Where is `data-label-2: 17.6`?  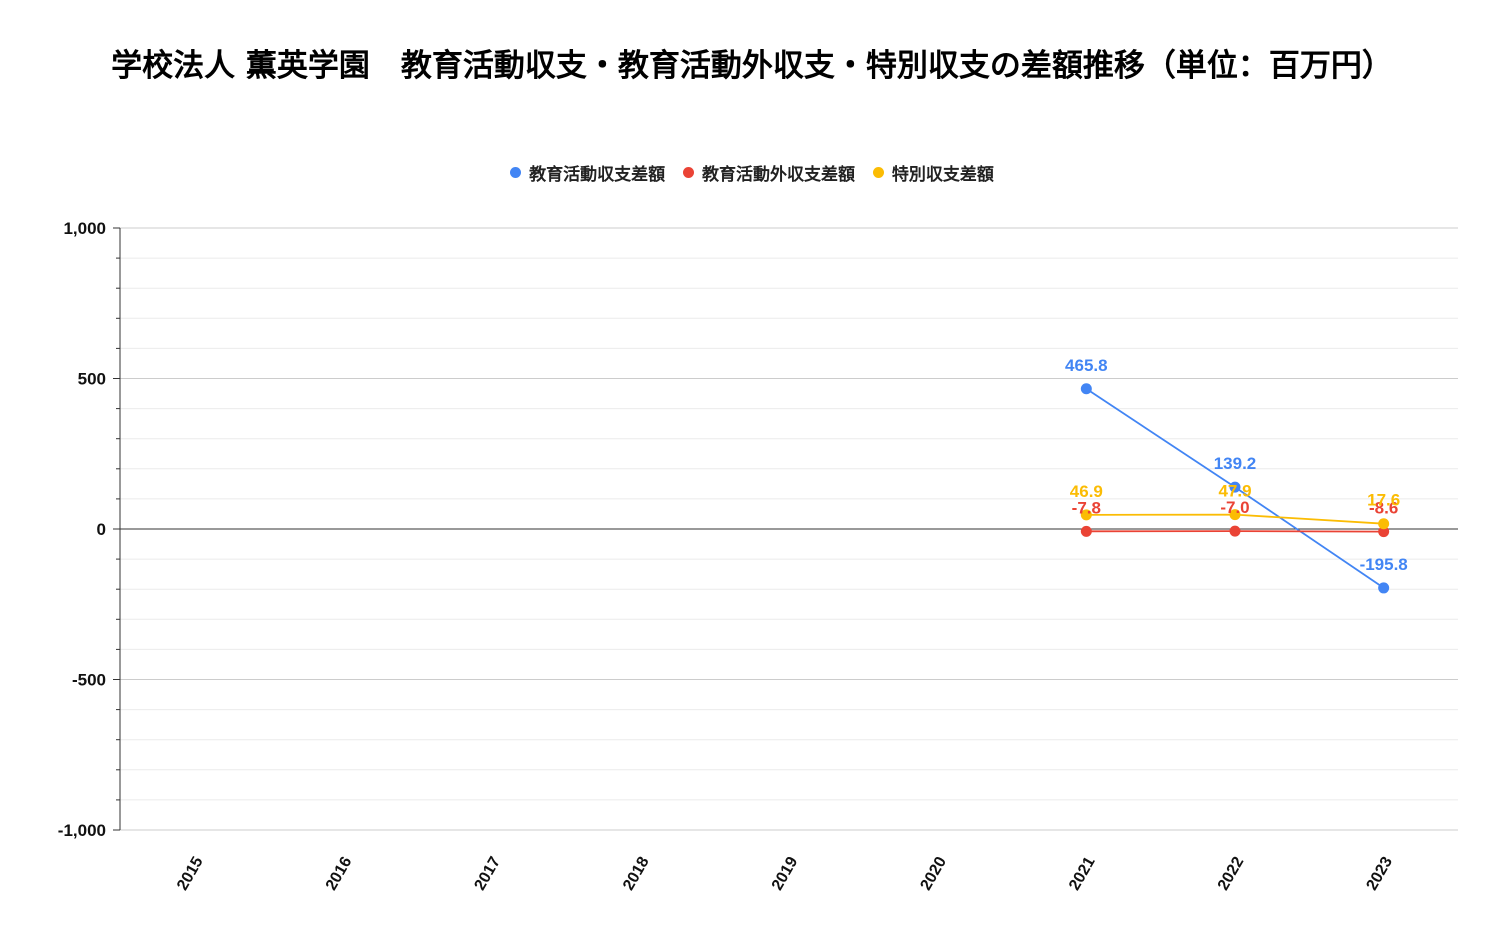
data-label-2: 17.6 is located at coordinates (1383, 500).